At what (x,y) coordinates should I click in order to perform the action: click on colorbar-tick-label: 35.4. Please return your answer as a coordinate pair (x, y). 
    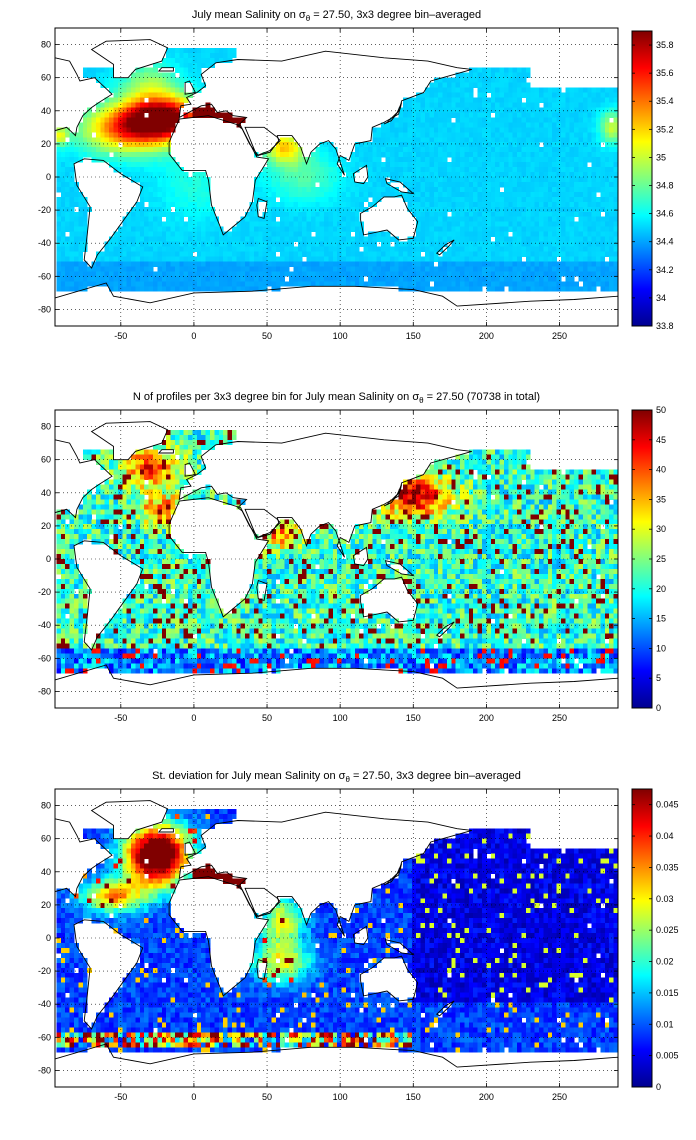
    Looking at the image, I should click on (665, 101).